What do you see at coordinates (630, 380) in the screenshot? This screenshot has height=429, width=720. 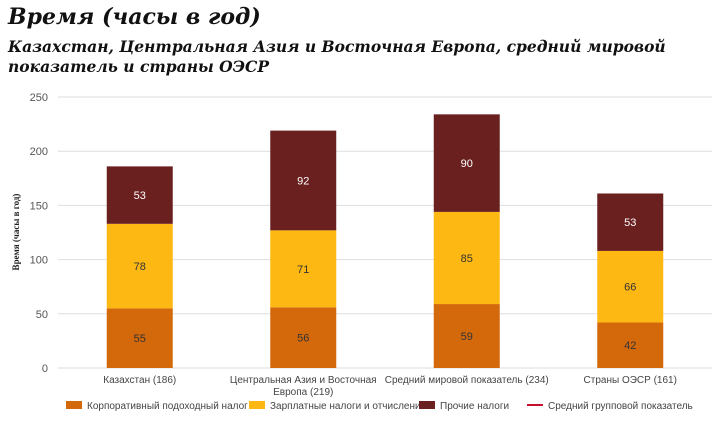 I see `x-tick-label: Страны ОЭСР (161)` at bounding box center [630, 380].